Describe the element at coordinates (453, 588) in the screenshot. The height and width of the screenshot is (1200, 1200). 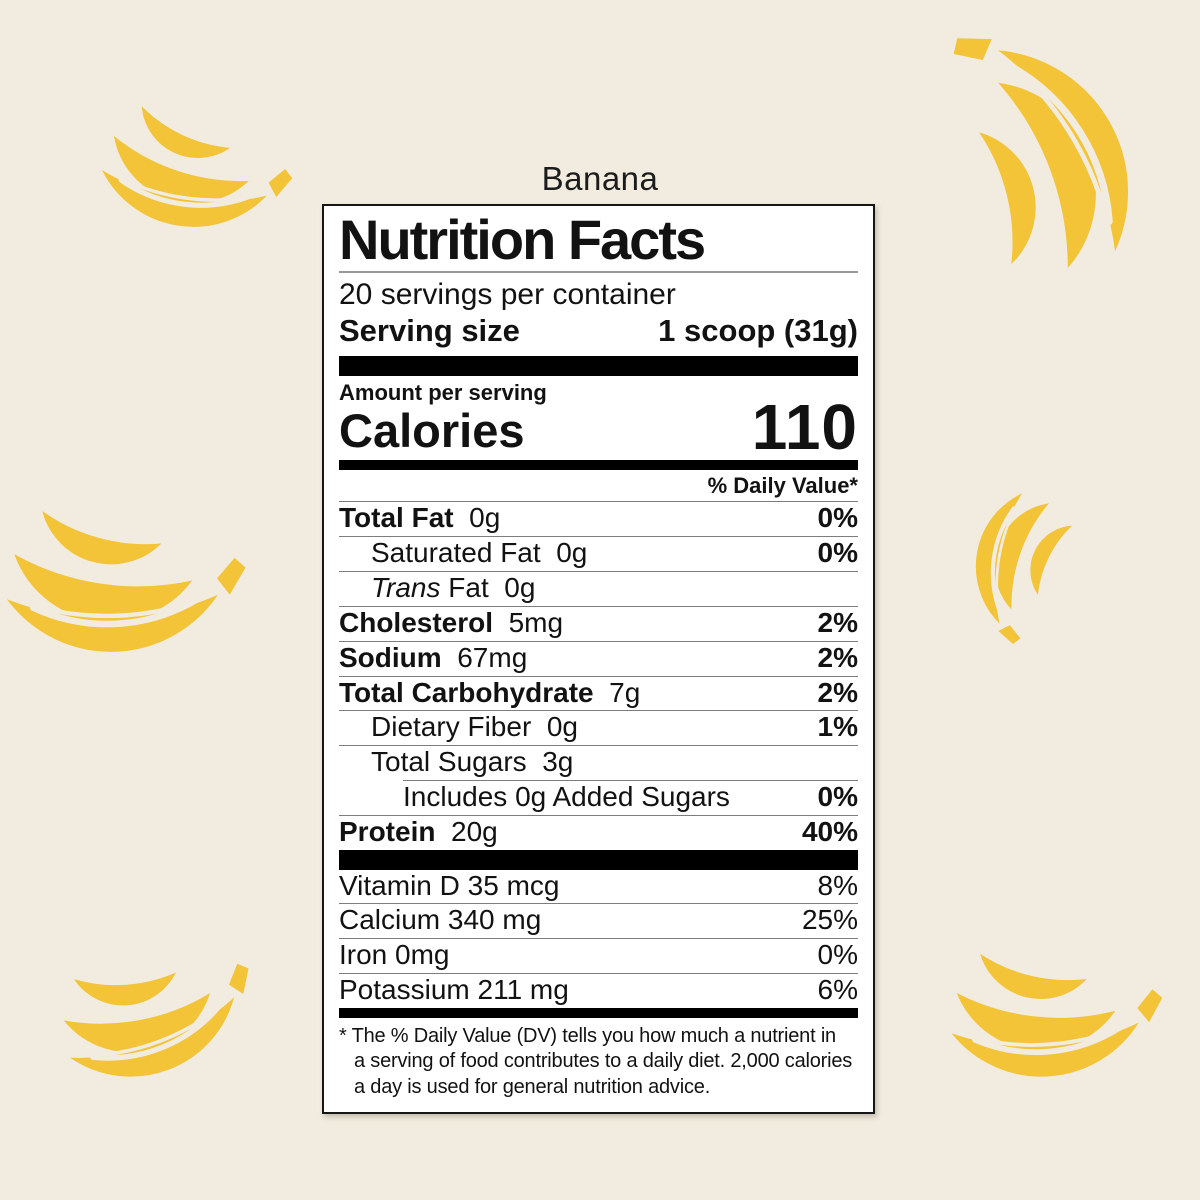
I see `nutrient-name: Trans Fat 0g` at that location.